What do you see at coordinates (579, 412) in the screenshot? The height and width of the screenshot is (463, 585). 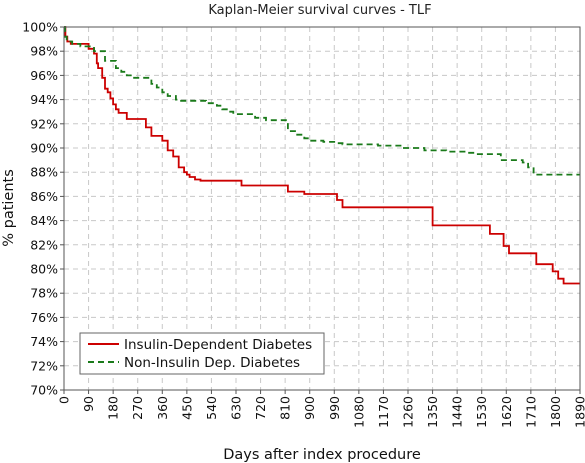 I see `x-tick-label: 1890` at bounding box center [579, 412].